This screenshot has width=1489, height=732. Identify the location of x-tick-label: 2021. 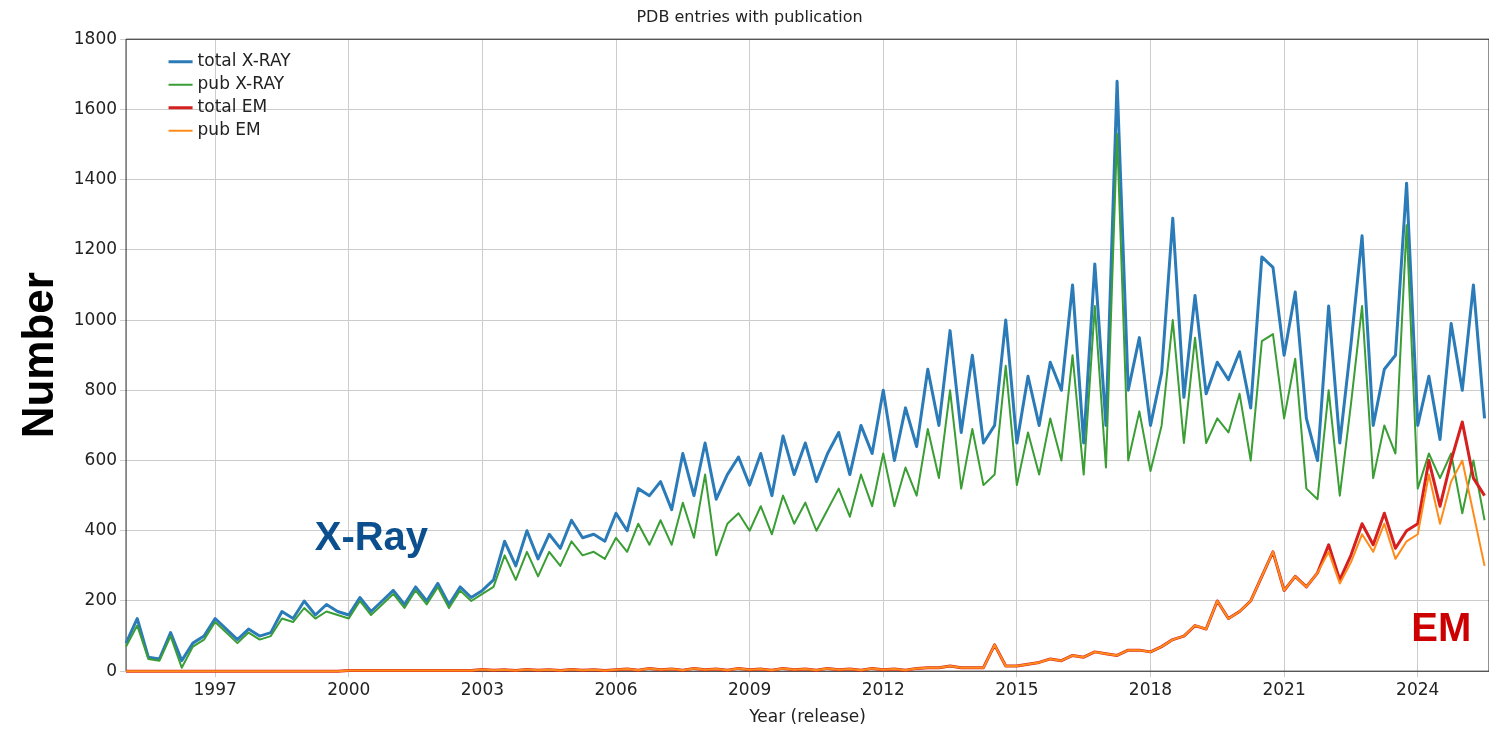
(1284, 688).